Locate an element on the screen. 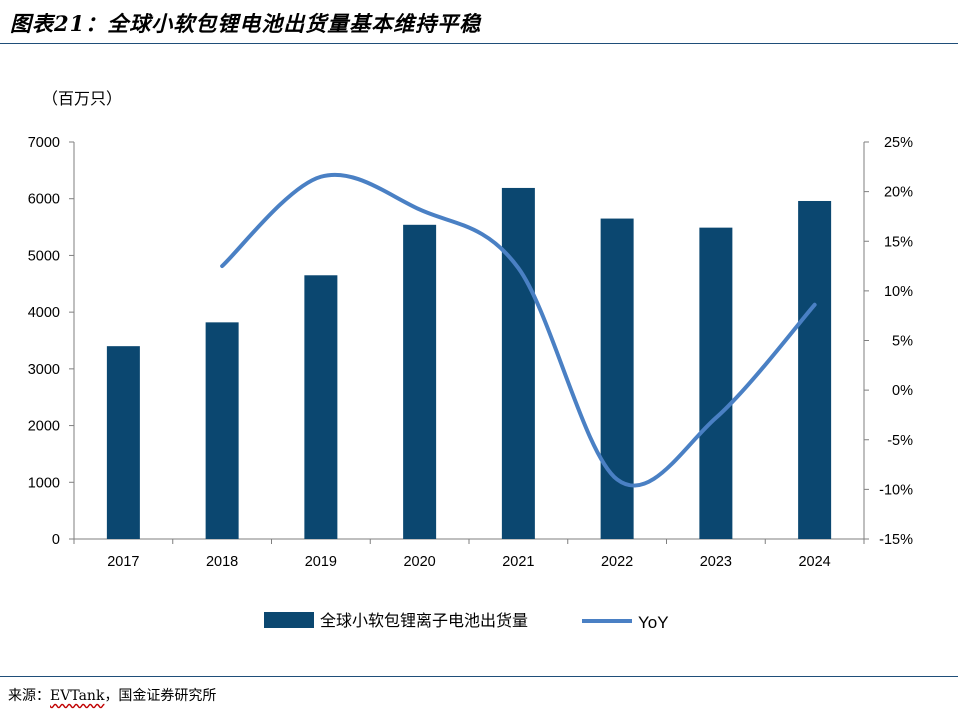 The image size is (958, 712). x-tick-label: 2018 is located at coordinates (222, 562).